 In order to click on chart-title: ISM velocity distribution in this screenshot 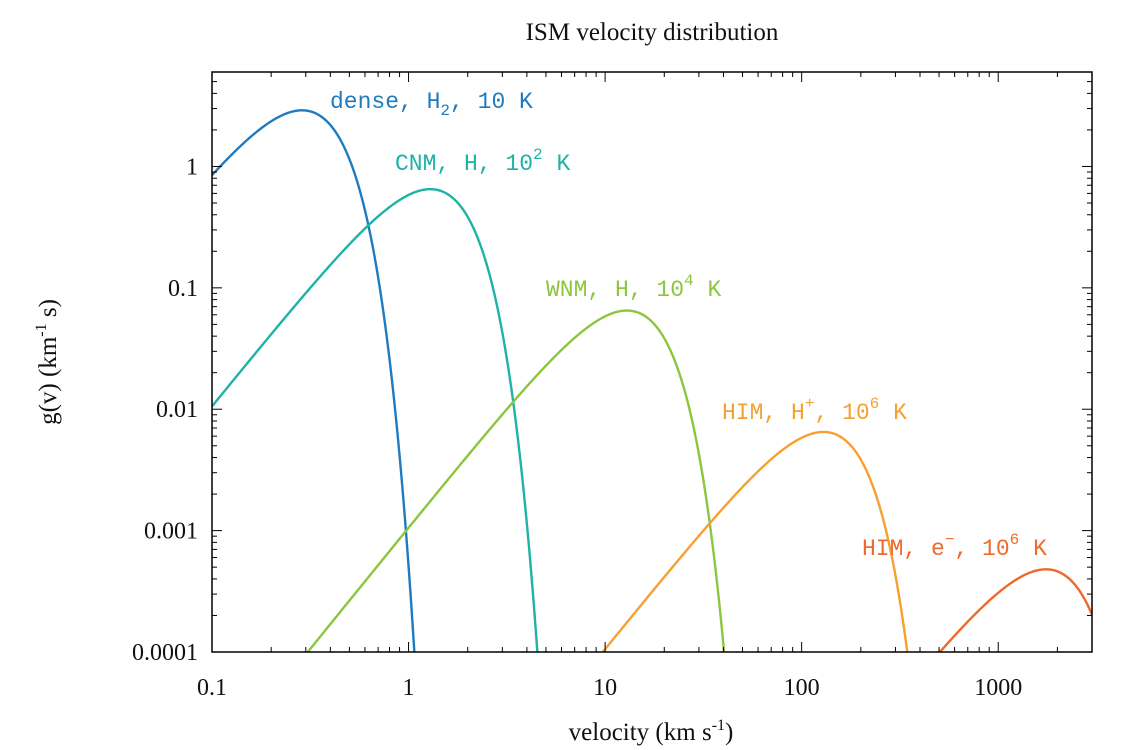, I will do `click(652, 32)`.